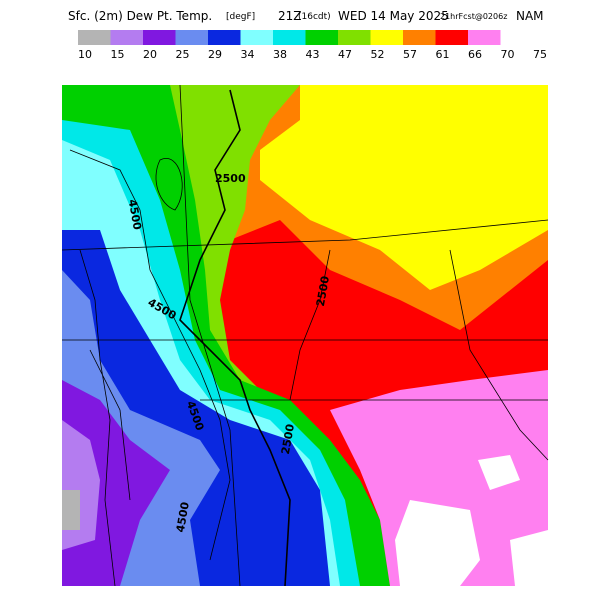  I want to click on colorbar-label: 52, so click(378, 54).